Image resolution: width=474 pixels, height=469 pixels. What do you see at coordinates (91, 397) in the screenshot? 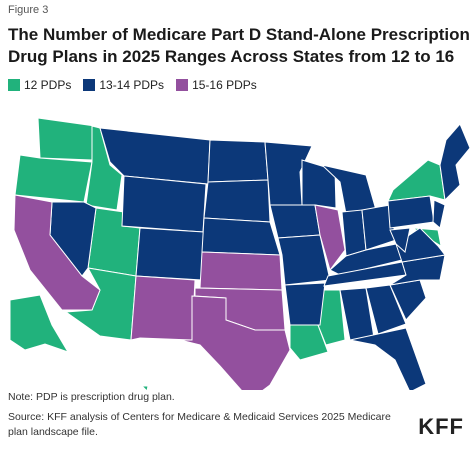
I see `note: Note: PDP is prescription drug plan.` at bounding box center [91, 397].